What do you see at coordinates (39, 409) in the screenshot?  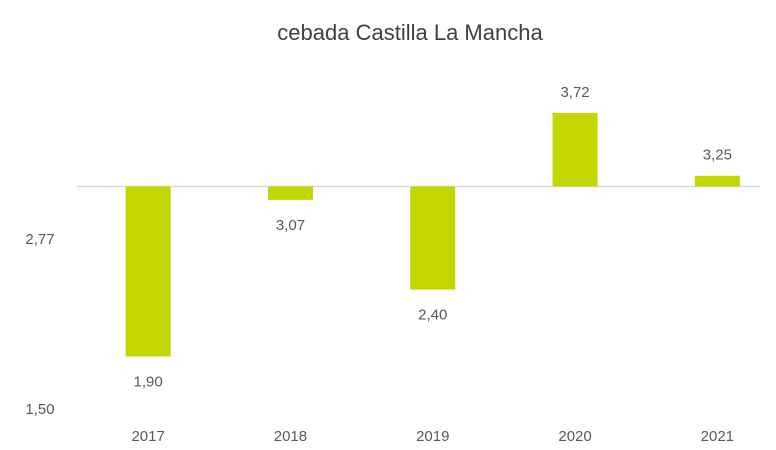 I see `y-tick-label: 1,50` at bounding box center [39, 409].